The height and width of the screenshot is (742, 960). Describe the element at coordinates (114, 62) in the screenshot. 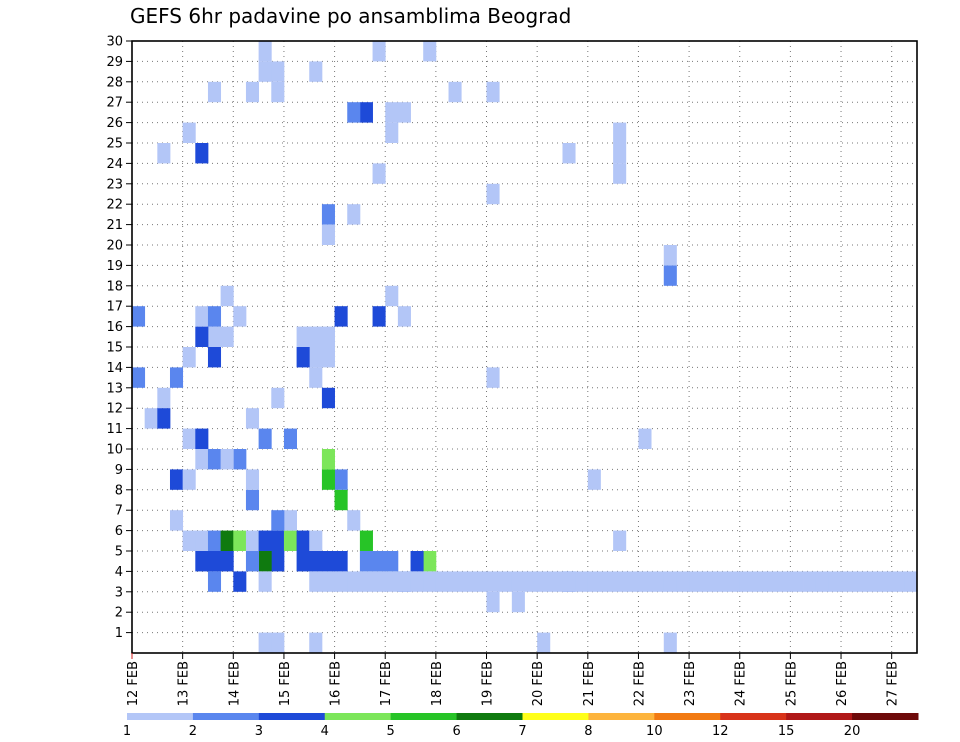

I see `y-tick-label: 29` at that location.